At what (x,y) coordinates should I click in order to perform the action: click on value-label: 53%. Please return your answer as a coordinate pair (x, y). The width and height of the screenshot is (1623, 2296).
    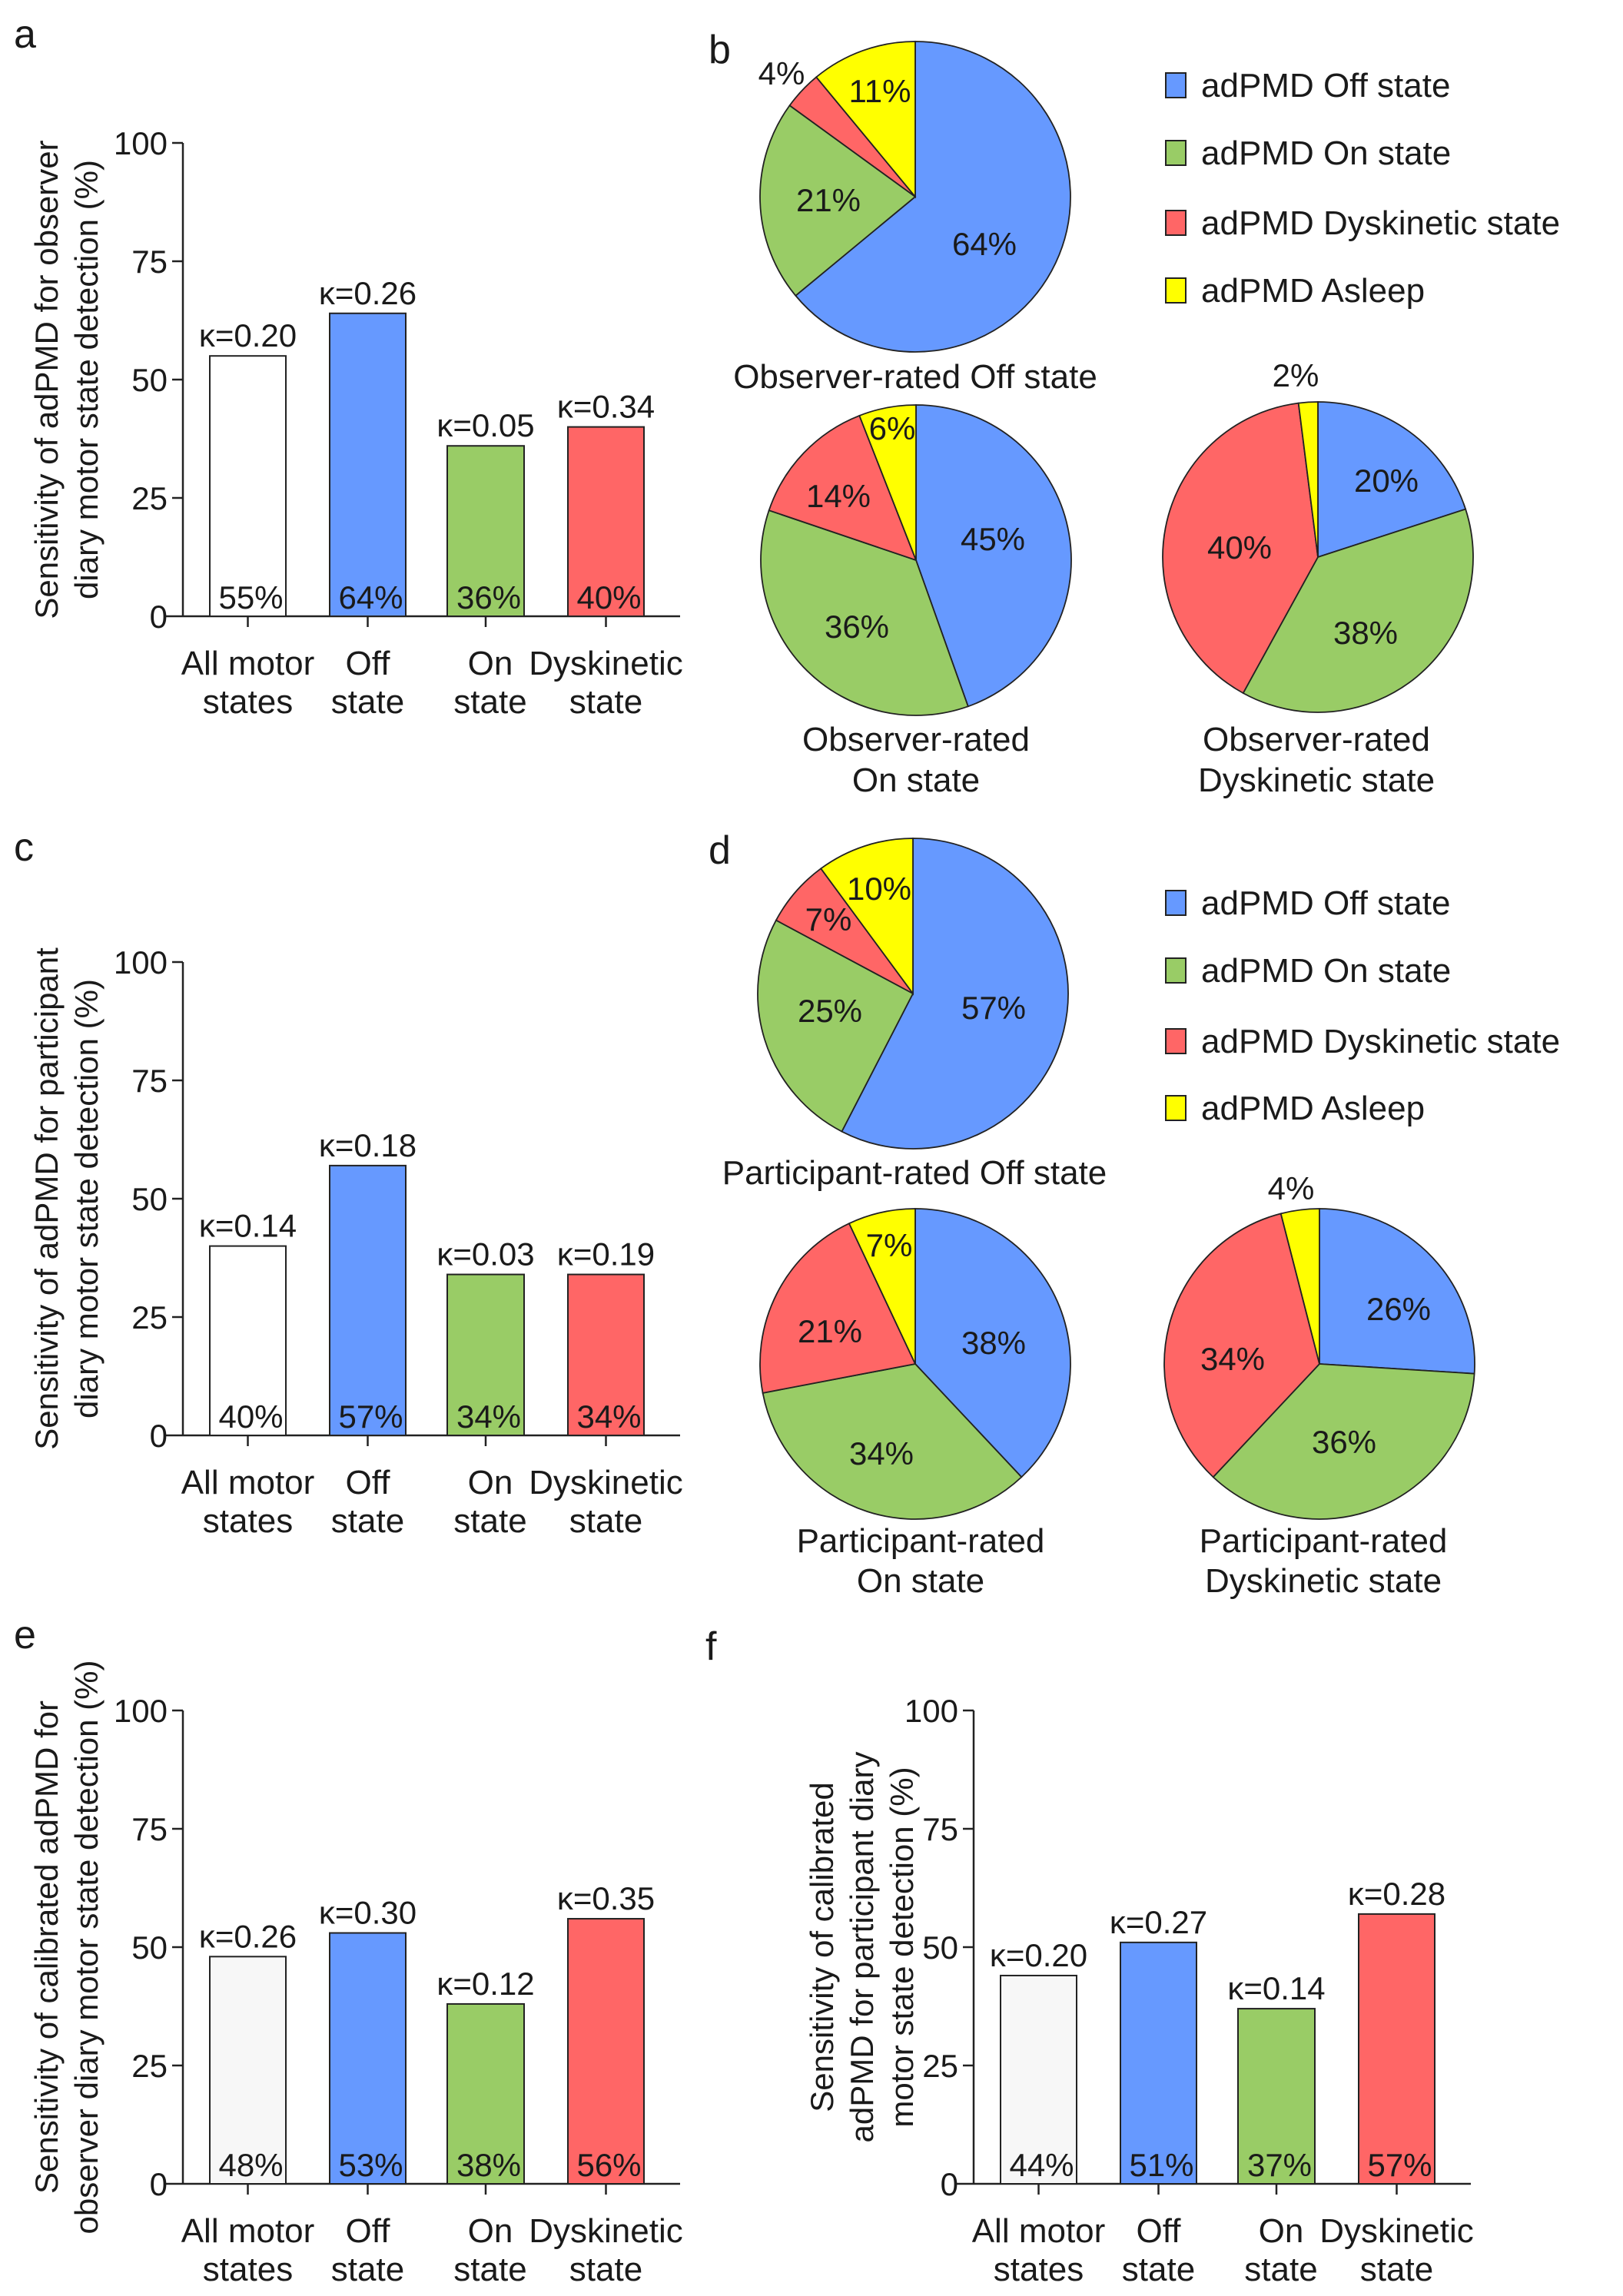
    Looking at the image, I should click on (370, 2165).